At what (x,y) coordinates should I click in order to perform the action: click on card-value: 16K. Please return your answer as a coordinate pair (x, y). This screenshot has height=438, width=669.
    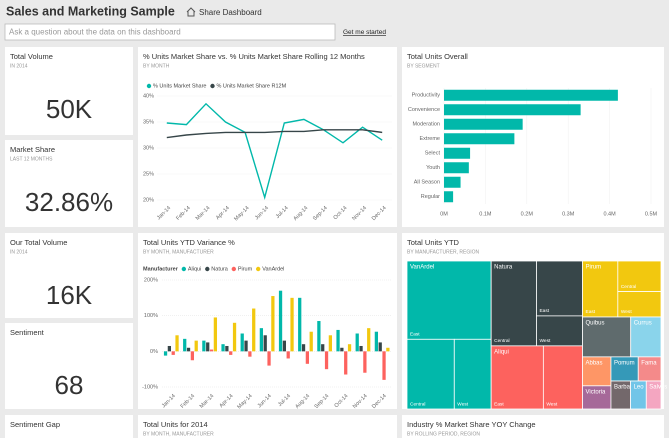
    Looking at the image, I should click on (69, 295).